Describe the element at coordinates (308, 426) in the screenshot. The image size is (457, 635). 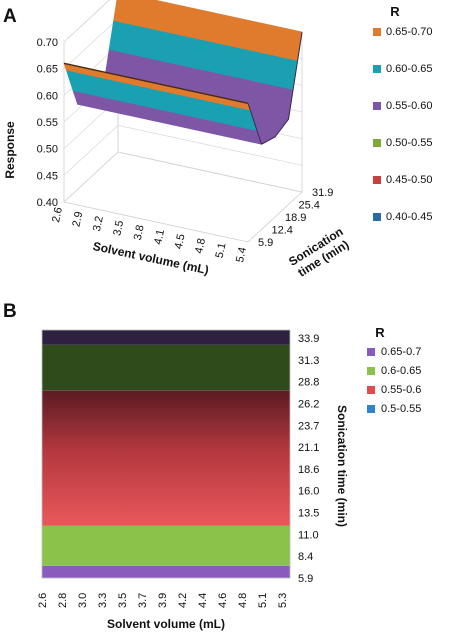
I see `panel-b-y-tick-label: 23.7` at that location.